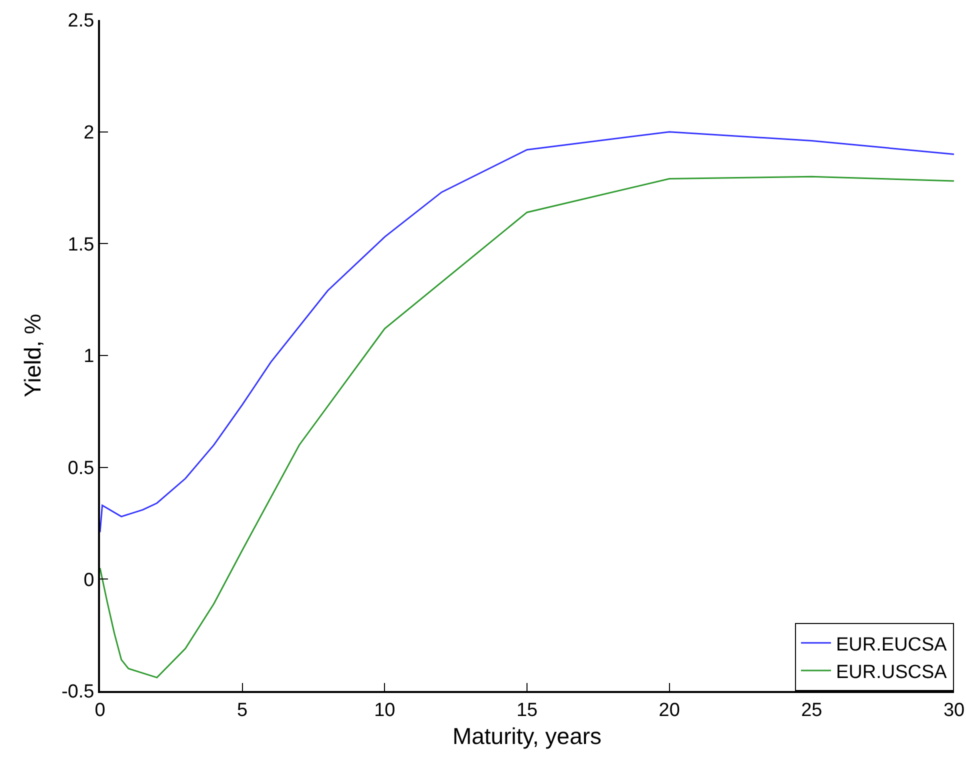 This screenshot has height=763, width=966. I want to click on x-tick-label: 30, so click(954, 710).